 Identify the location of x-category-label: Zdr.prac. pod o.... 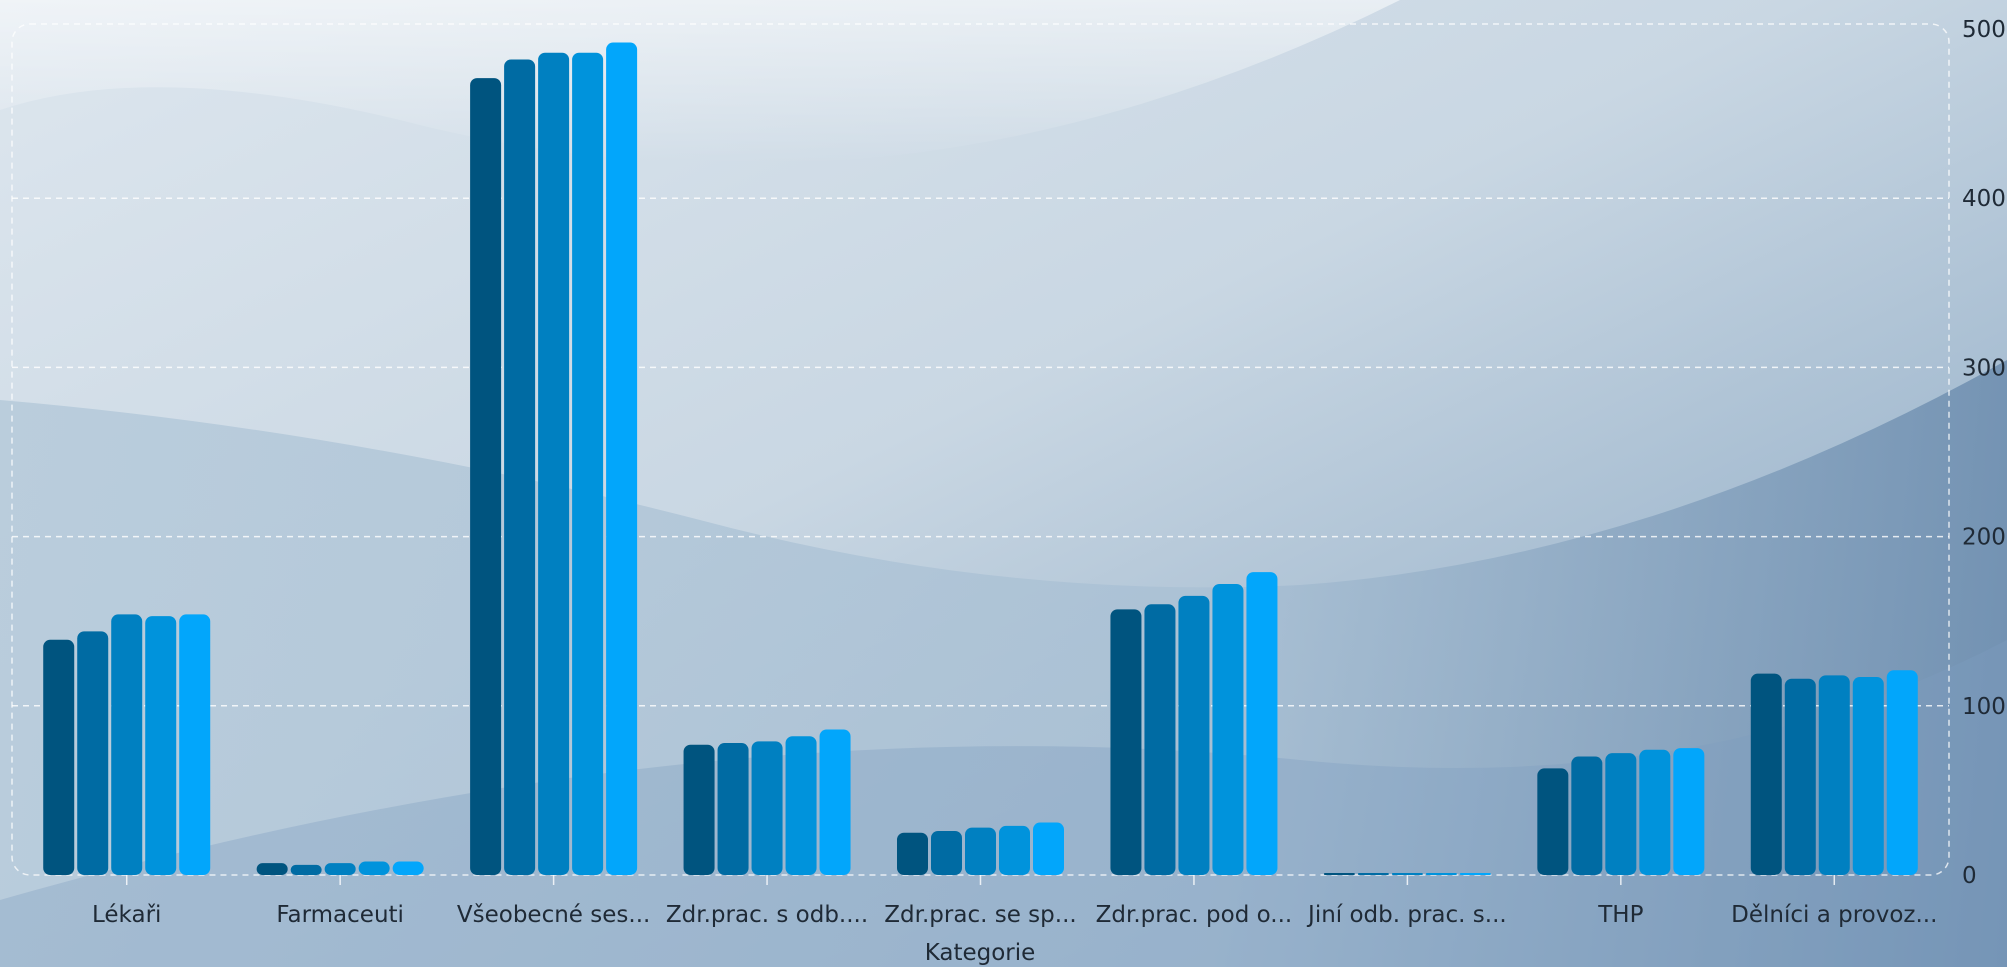
(1194, 915).